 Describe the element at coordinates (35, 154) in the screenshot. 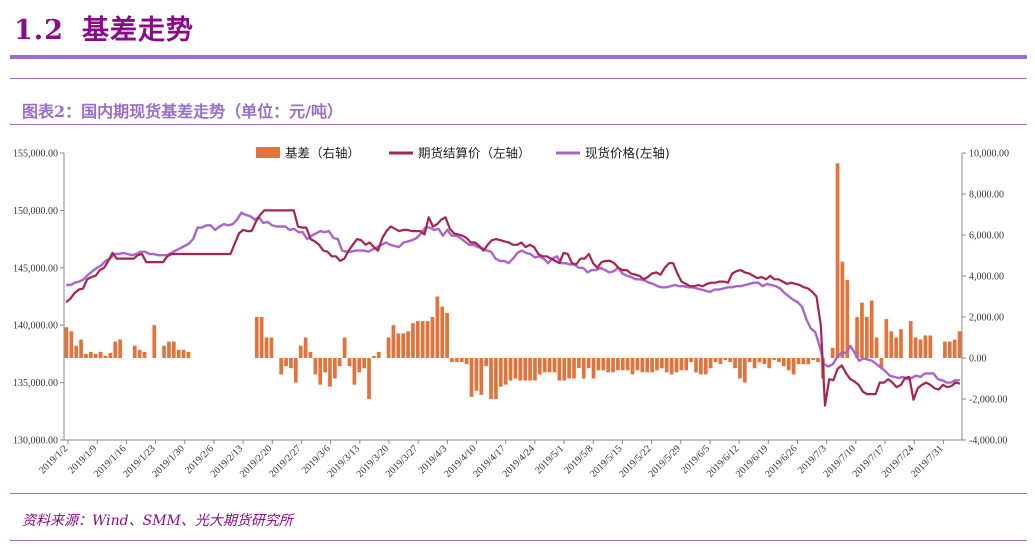

I see `y-left-tick-label: 155,000.00` at that location.